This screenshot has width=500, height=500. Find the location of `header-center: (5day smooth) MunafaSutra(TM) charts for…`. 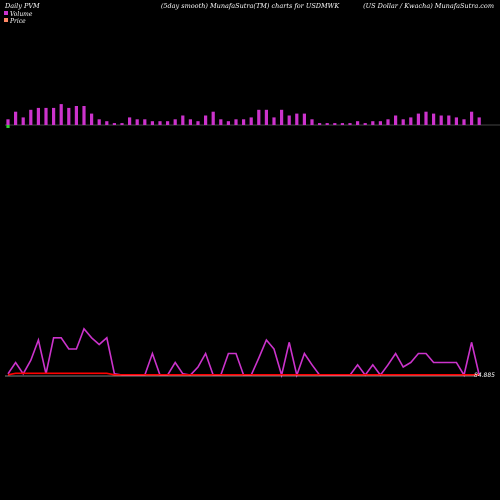

header-center: (5day smooth) MunafaSutra(TM) charts for… is located at coordinates (251, 6).